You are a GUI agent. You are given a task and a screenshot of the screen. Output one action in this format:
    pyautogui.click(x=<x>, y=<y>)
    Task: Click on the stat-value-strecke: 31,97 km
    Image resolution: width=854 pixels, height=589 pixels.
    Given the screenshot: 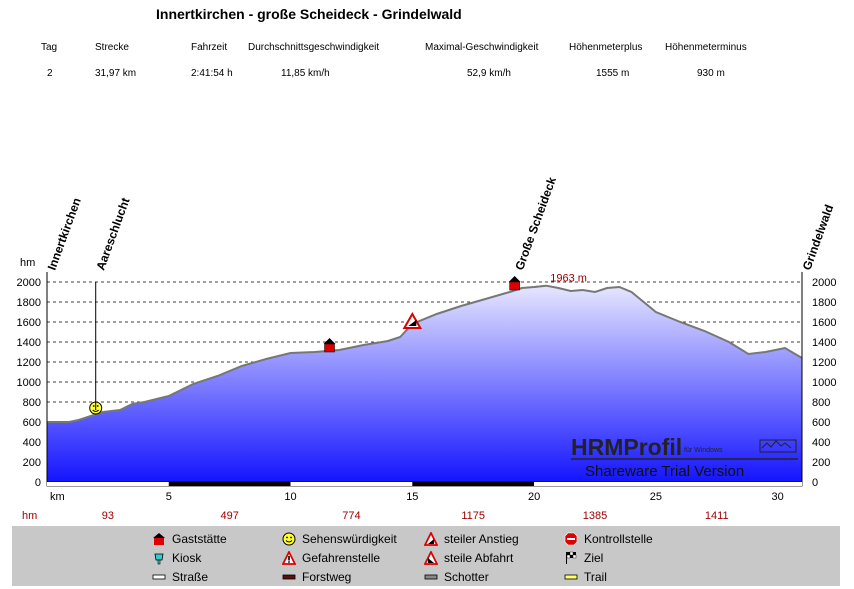 What is the action you would take?
    pyautogui.click(x=116, y=73)
    